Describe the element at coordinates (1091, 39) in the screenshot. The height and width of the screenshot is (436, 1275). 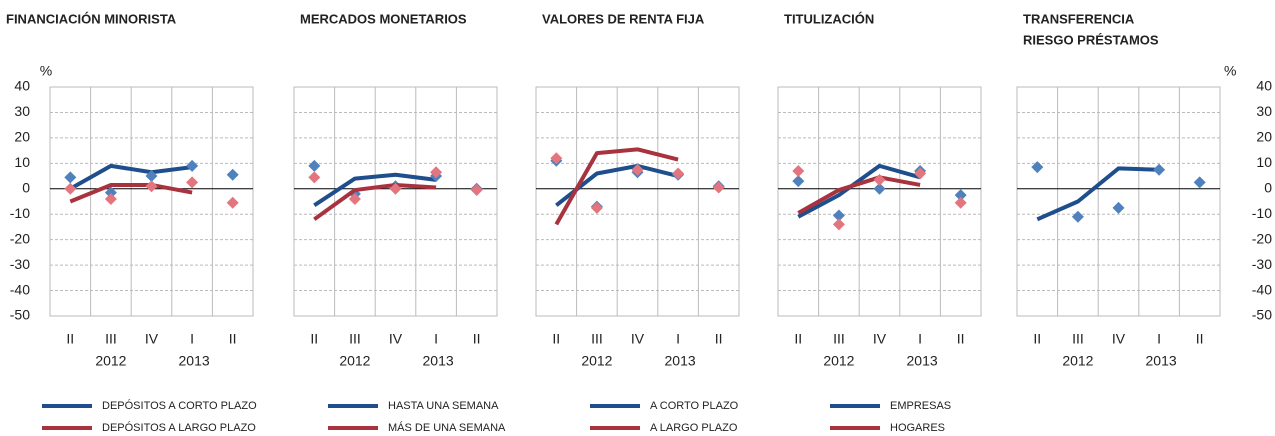
I see `panel-title: RIESGO PRÉSTAMOS` at that location.